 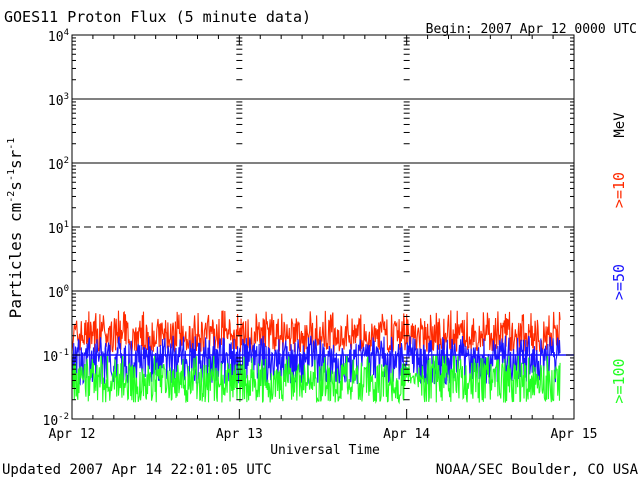 I want to click on y-axis-title: Particles cm-2s-1sr-1, so click(x=15, y=228).